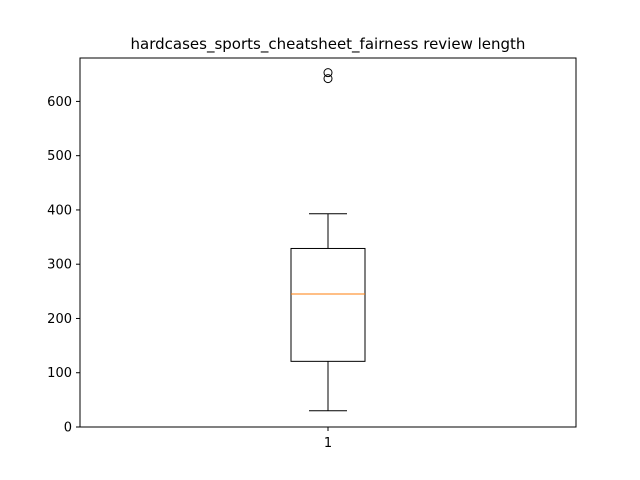 This screenshot has width=640, height=480. Describe the element at coordinates (59, 102) in the screenshot. I see `y-tick-label: 600` at that location.